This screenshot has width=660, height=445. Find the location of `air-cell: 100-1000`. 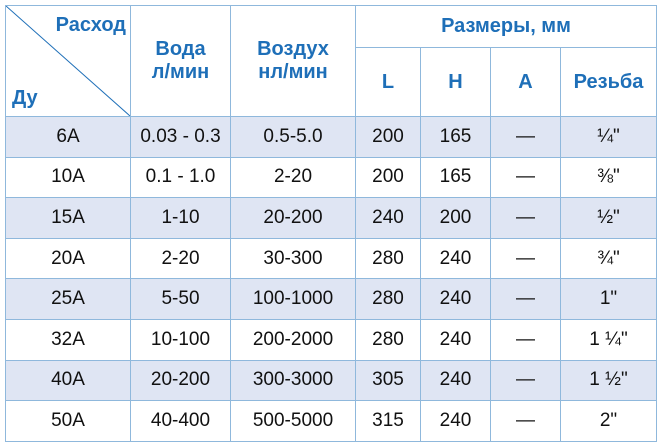

air-cell: 100-1000 is located at coordinates (293, 299).